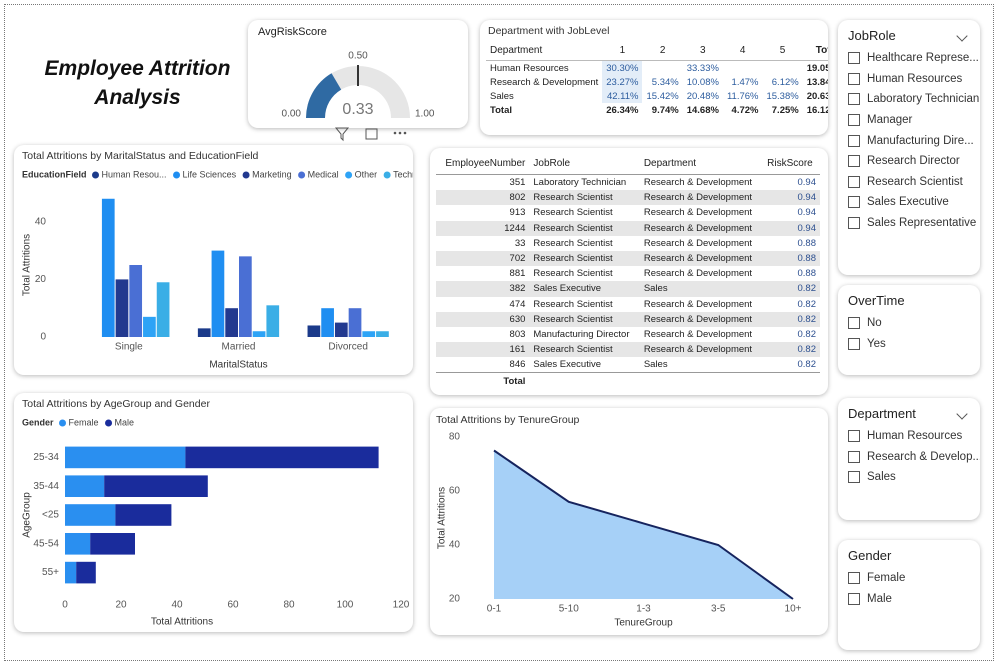 The width and height of the screenshot is (1000, 667). Describe the element at coordinates (529, 68) in the screenshot. I see `matrix-cell: Human Resources` at that location.